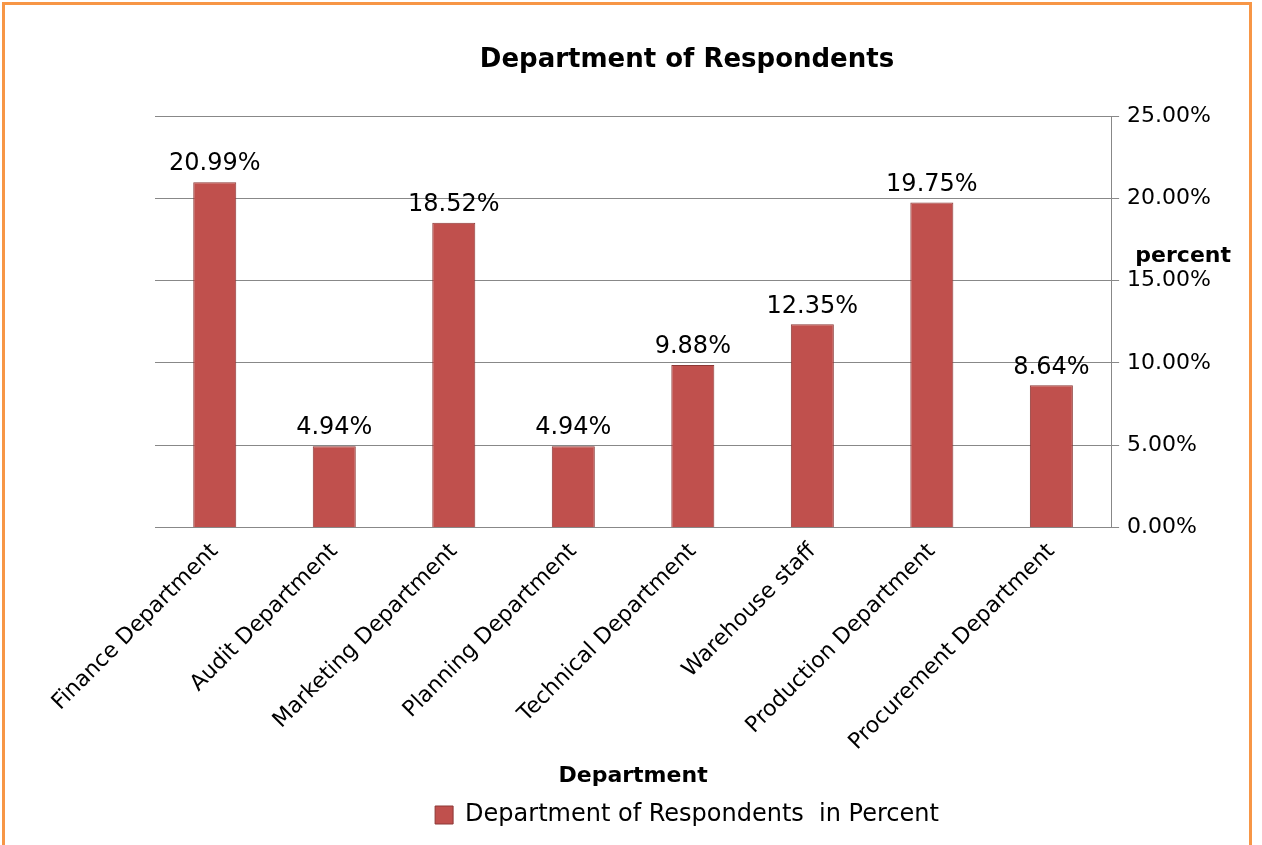 Image resolution: width=1262 pixels, height=845 pixels. Describe the element at coordinates (1162, 526) in the screenshot. I see `y-tick-label: 0.00%` at that location.